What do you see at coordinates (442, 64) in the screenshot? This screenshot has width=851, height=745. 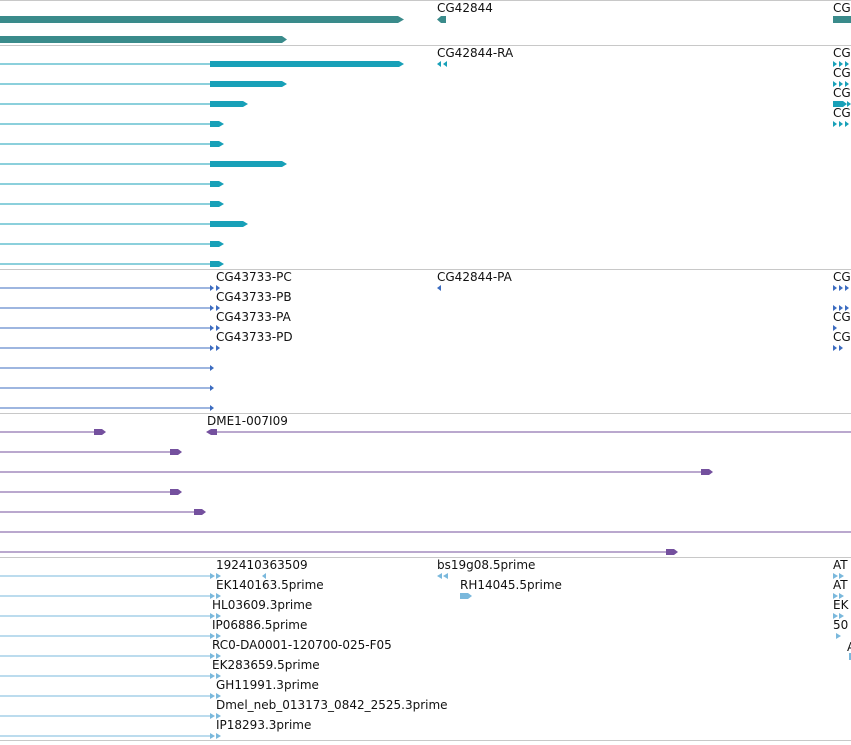 I see `mrna-feature-cg42844-ra` at bounding box center [442, 64].